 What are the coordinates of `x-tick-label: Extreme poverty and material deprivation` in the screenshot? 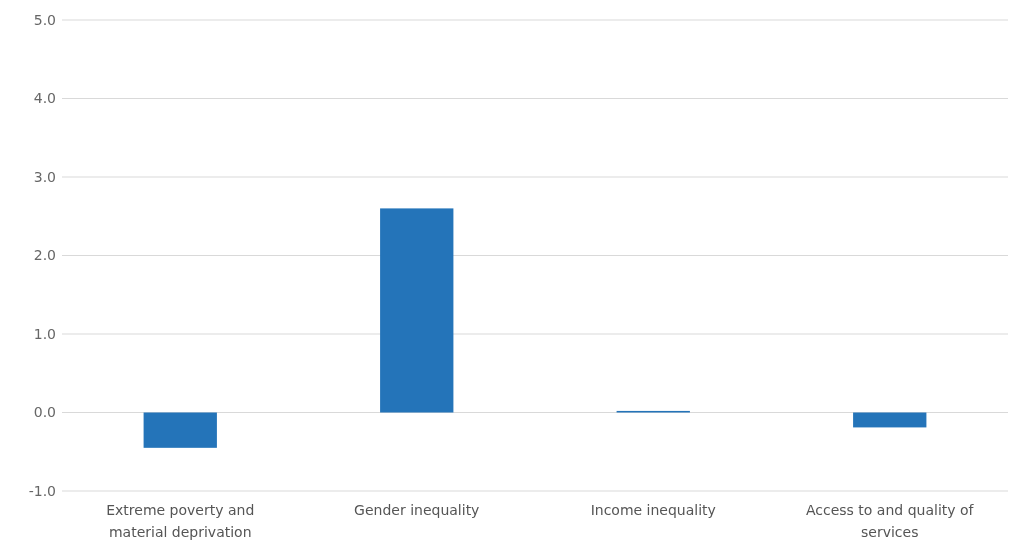 It's located at (180, 521).